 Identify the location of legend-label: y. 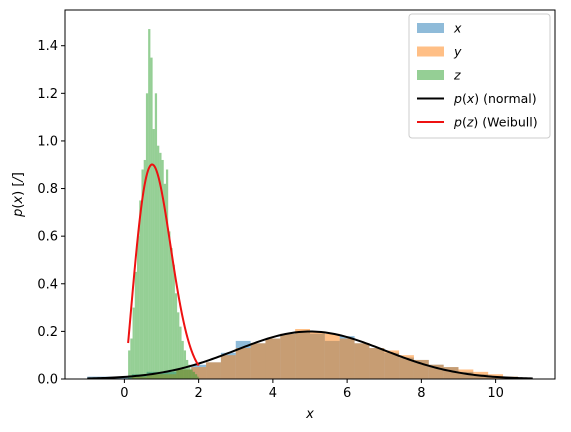
(457, 51).